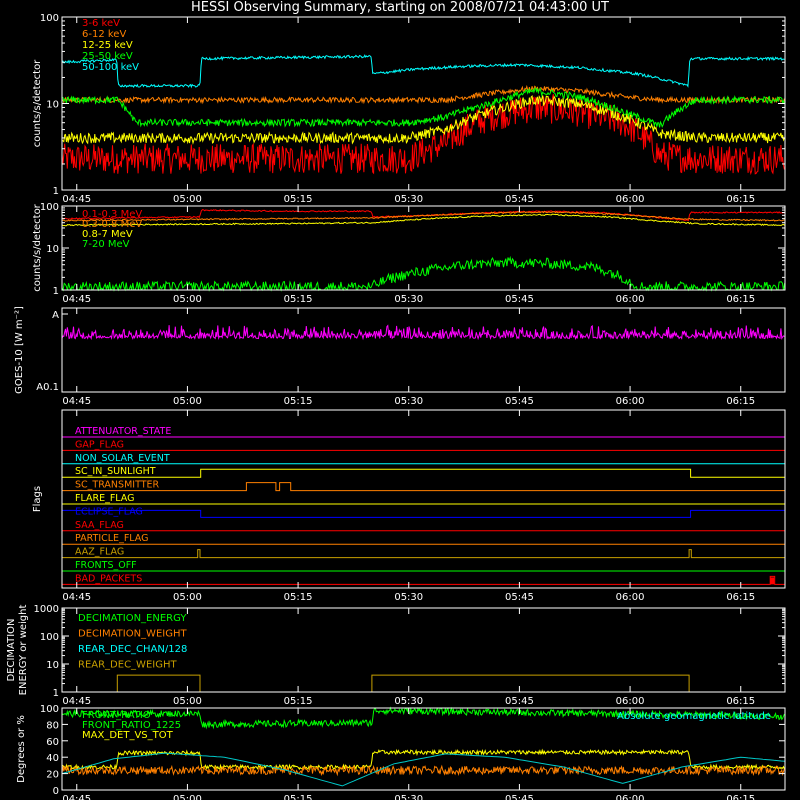 This screenshot has height=800, width=800. What do you see at coordinates (105, 498) in the screenshot?
I see `flag-label: FLARE_FLAG` at bounding box center [105, 498].